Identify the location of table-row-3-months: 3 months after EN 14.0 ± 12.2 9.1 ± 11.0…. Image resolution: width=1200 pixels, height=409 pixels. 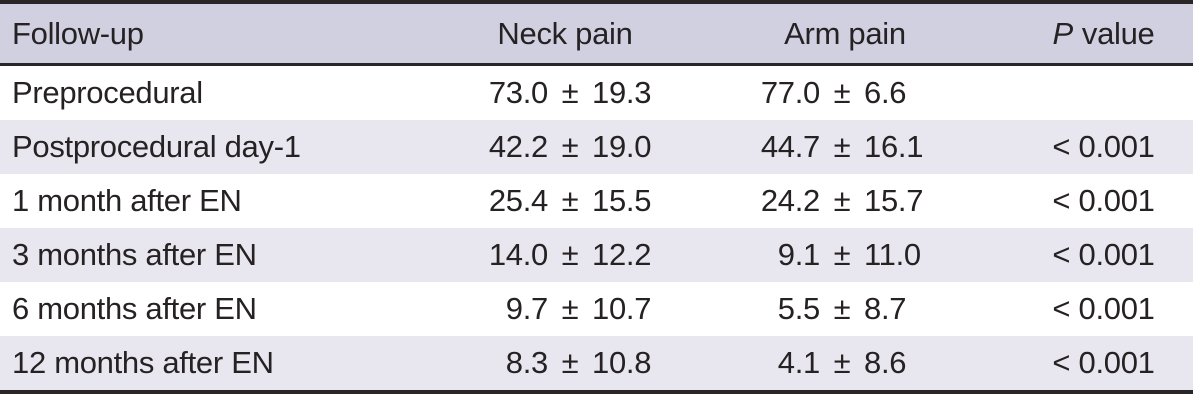
(596, 255).